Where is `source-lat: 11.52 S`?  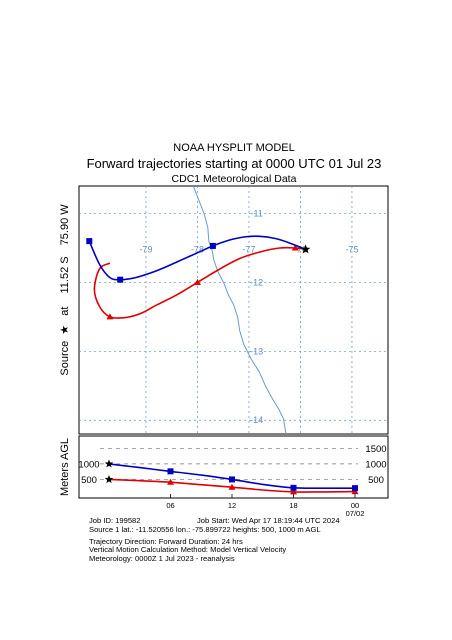 source-lat: 11.52 S is located at coordinates (65, 274).